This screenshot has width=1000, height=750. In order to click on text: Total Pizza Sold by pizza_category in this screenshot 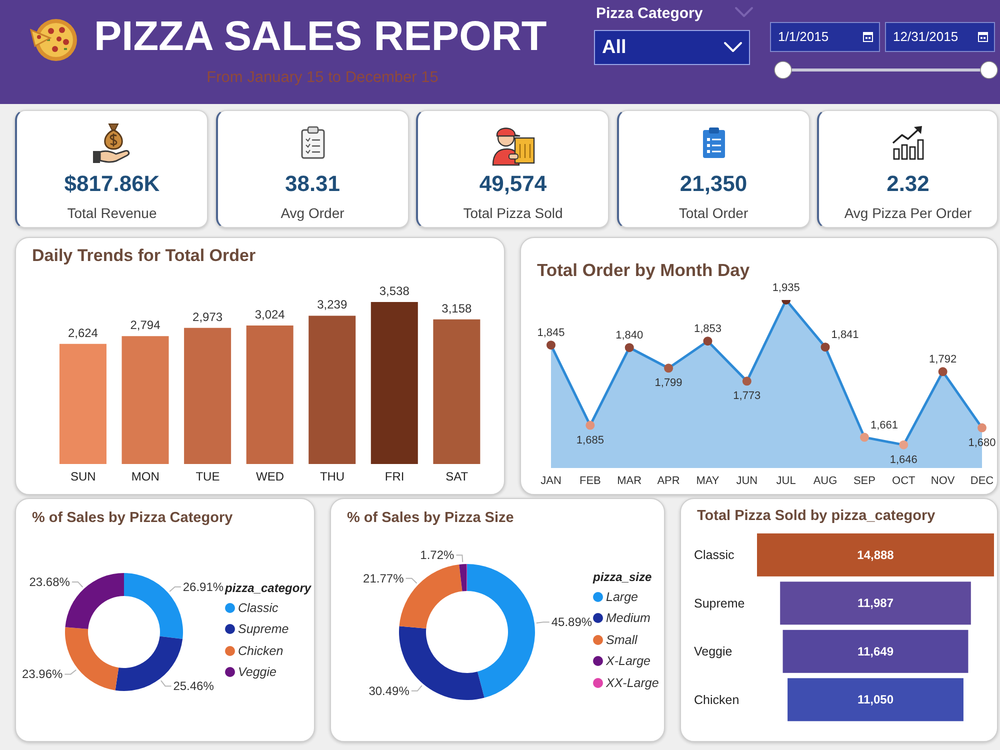, I will do `click(816, 516)`.